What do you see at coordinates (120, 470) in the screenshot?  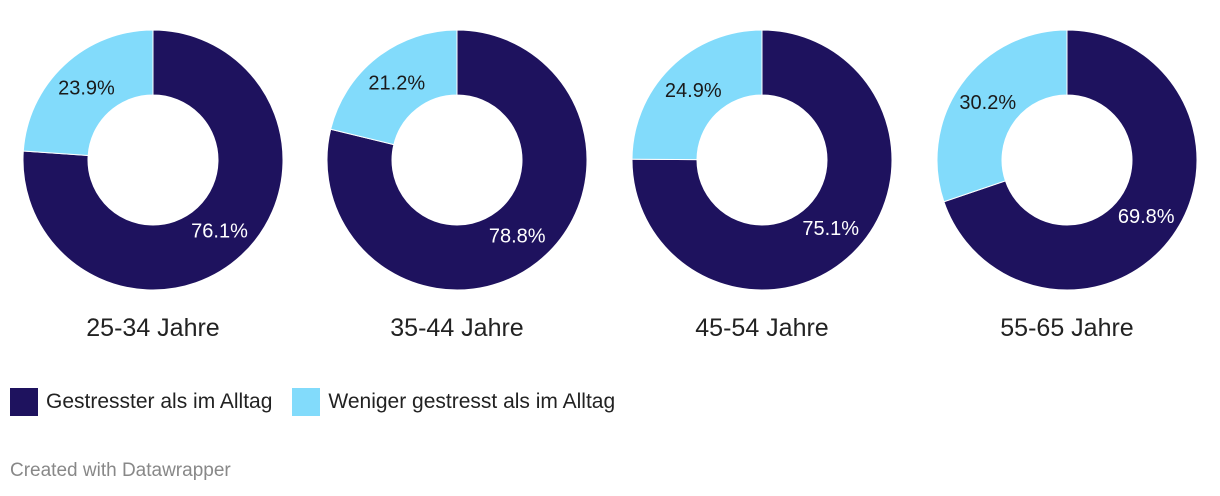 I see `footer-credit: Created with Datawrapper` at bounding box center [120, 470].